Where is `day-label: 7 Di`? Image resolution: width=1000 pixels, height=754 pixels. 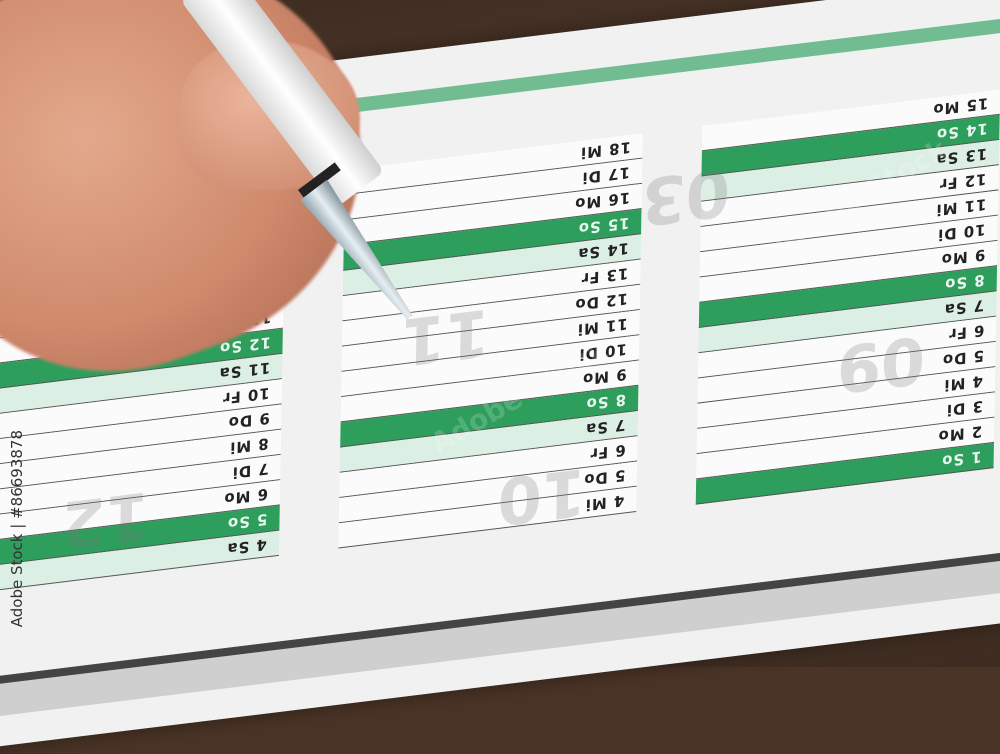 day-label: 7 Di is located at coordinates (250, 471).